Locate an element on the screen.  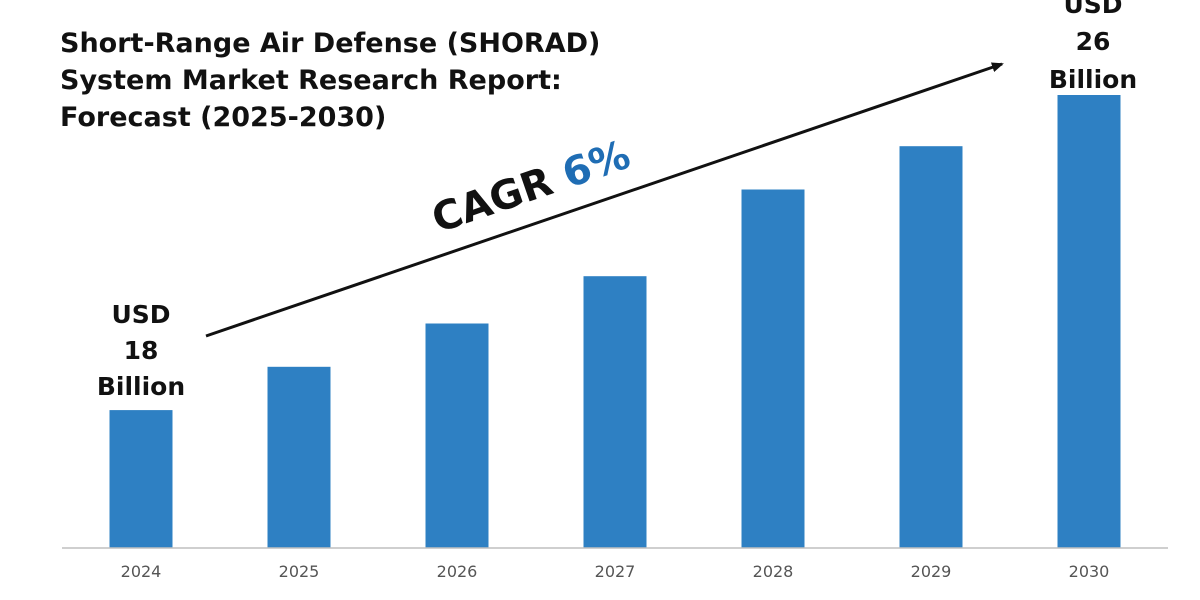
x-tick-label-2030: 2030 is located at coordinates (1089, 571).